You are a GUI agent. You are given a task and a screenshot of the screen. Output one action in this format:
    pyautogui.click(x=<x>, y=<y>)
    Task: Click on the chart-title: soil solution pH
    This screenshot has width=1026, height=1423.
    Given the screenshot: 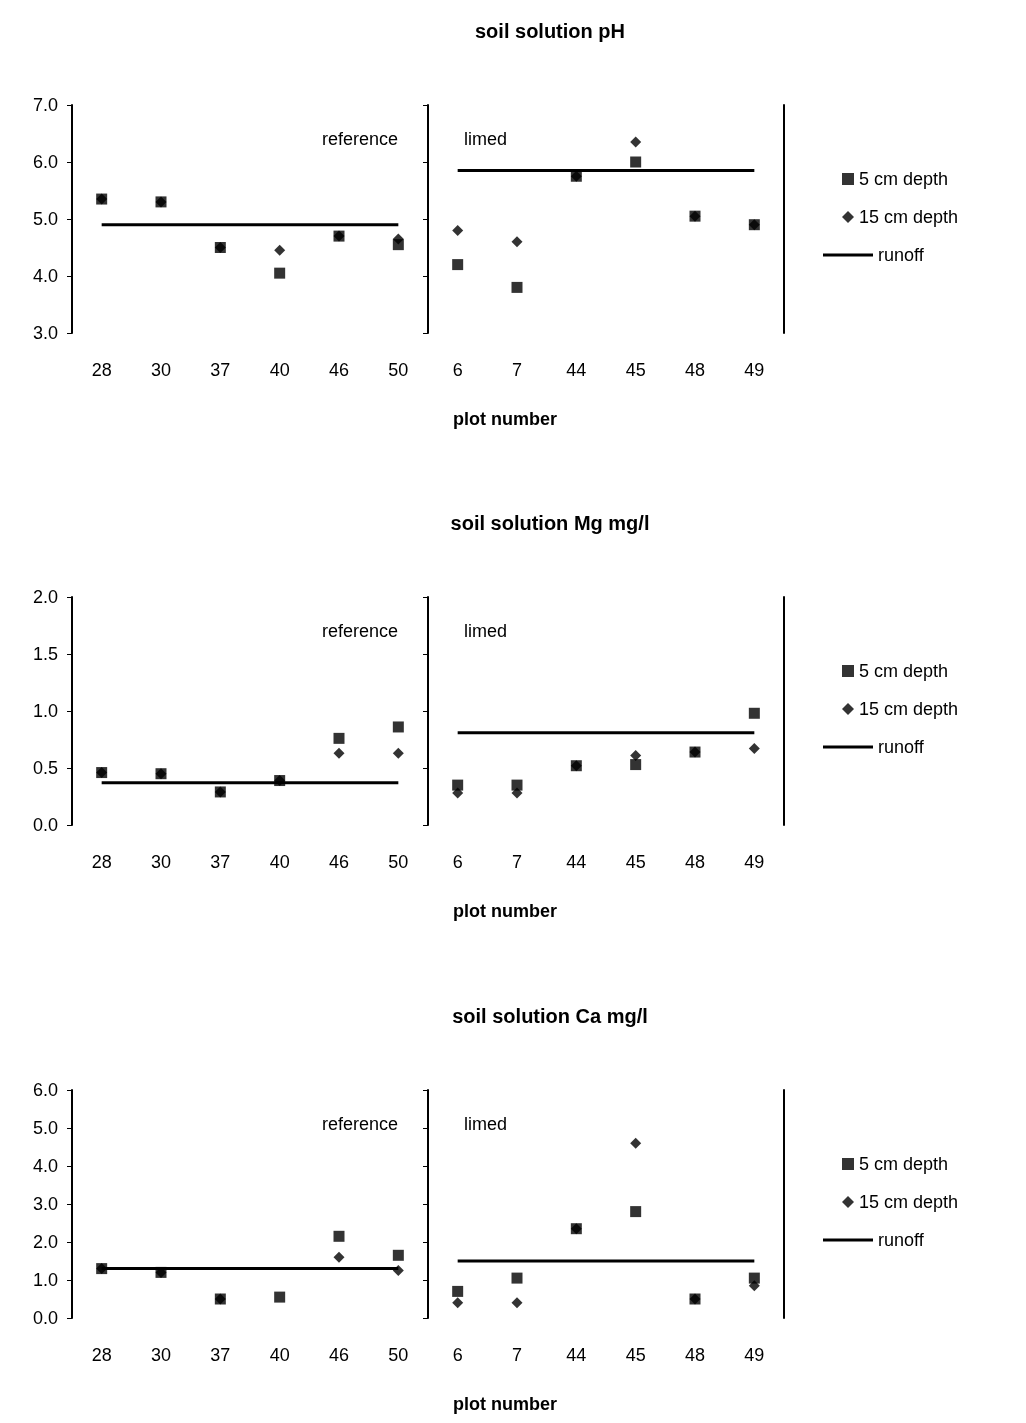 What is the action you would take?
    pyautogui.click(x=550, y=31)
    